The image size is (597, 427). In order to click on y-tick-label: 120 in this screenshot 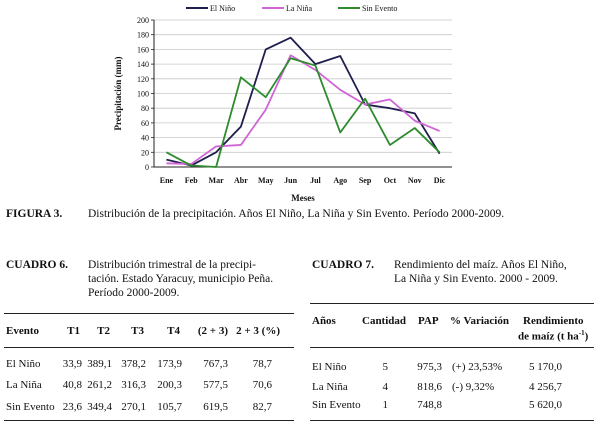, I will do `click(143, 79)`.